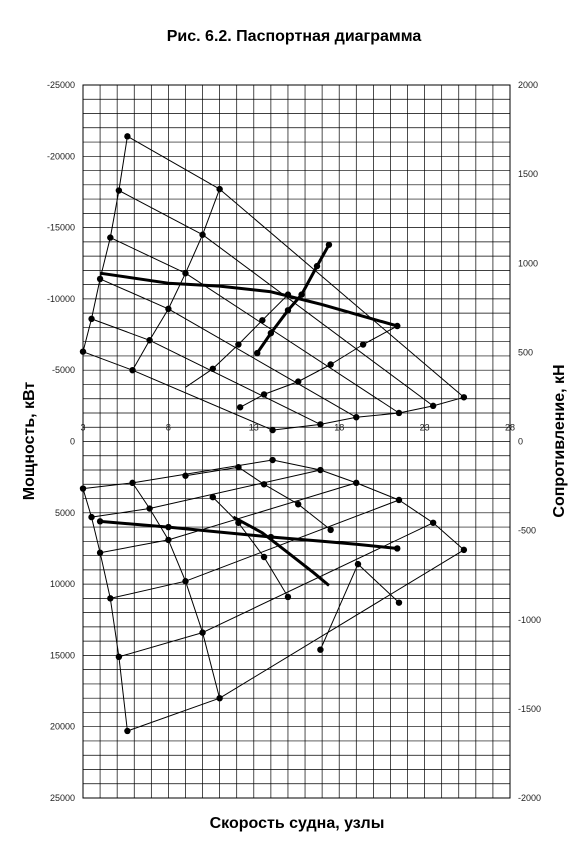 The height and width of the screenshot is (851, 588). I want to click on x-tick-label: 8, so click(168, 428).